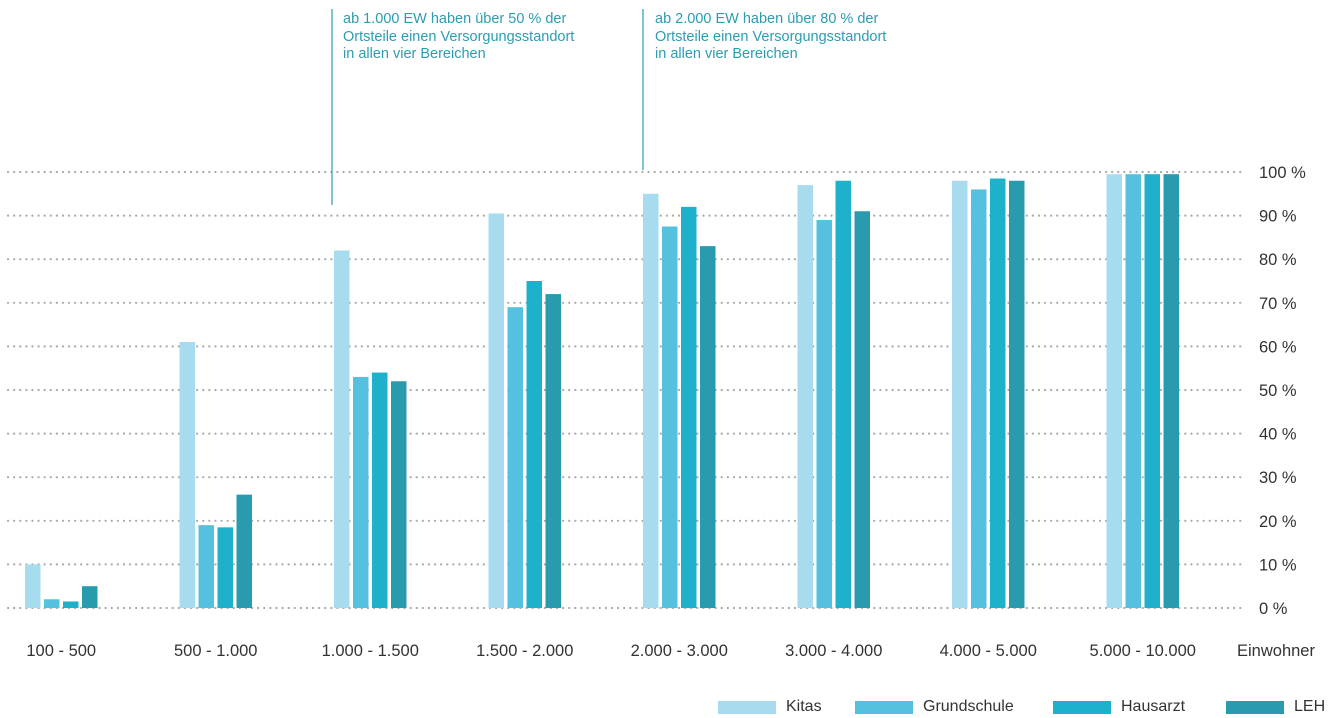 Image resolution: width=1338 pixels, height=718 pixels. I want to click on y-tick-label: 100 %, so click(1282, 173).